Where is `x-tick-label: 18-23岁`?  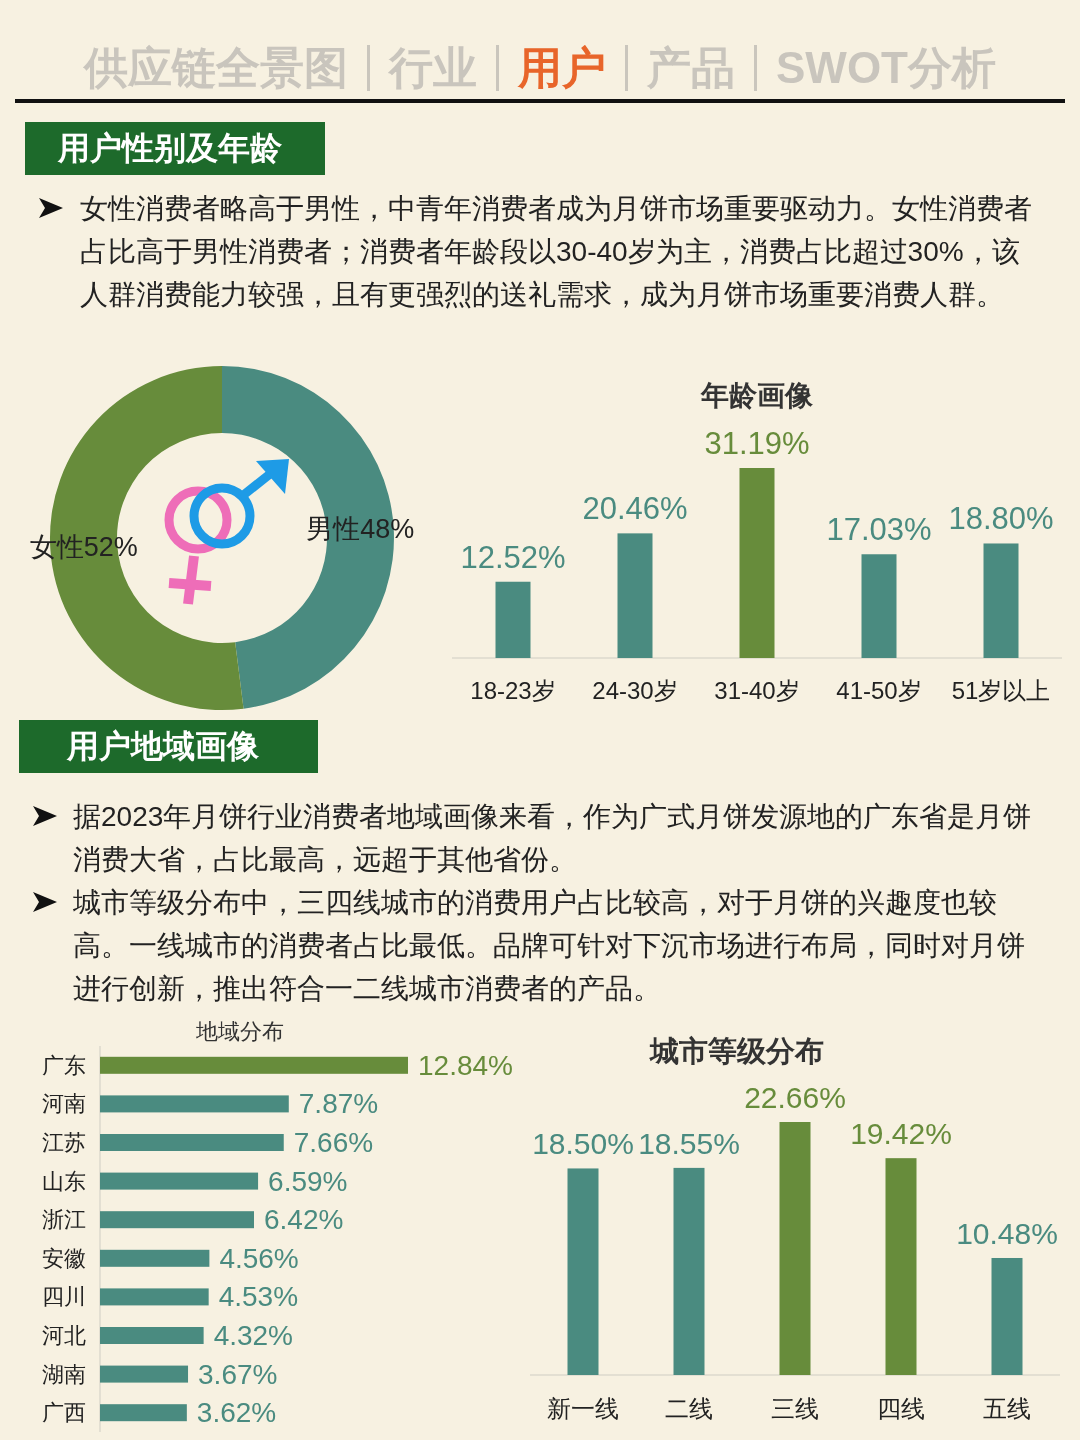 x-tick-label: 18-23岁 is located at coordinates (513, 690).